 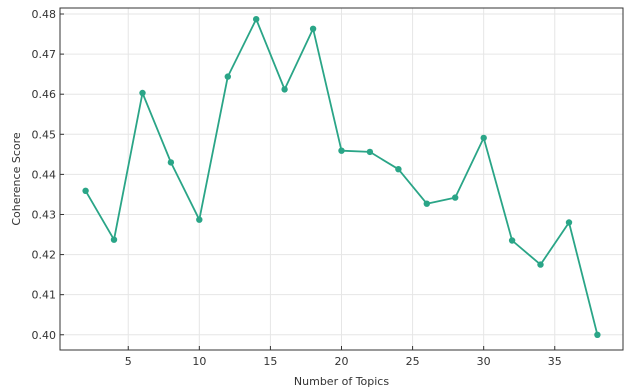 What do you see at coordinates (342, 361) in the screenshot?
I see `x-tick-label: 20` at bounding box center [342, 361].